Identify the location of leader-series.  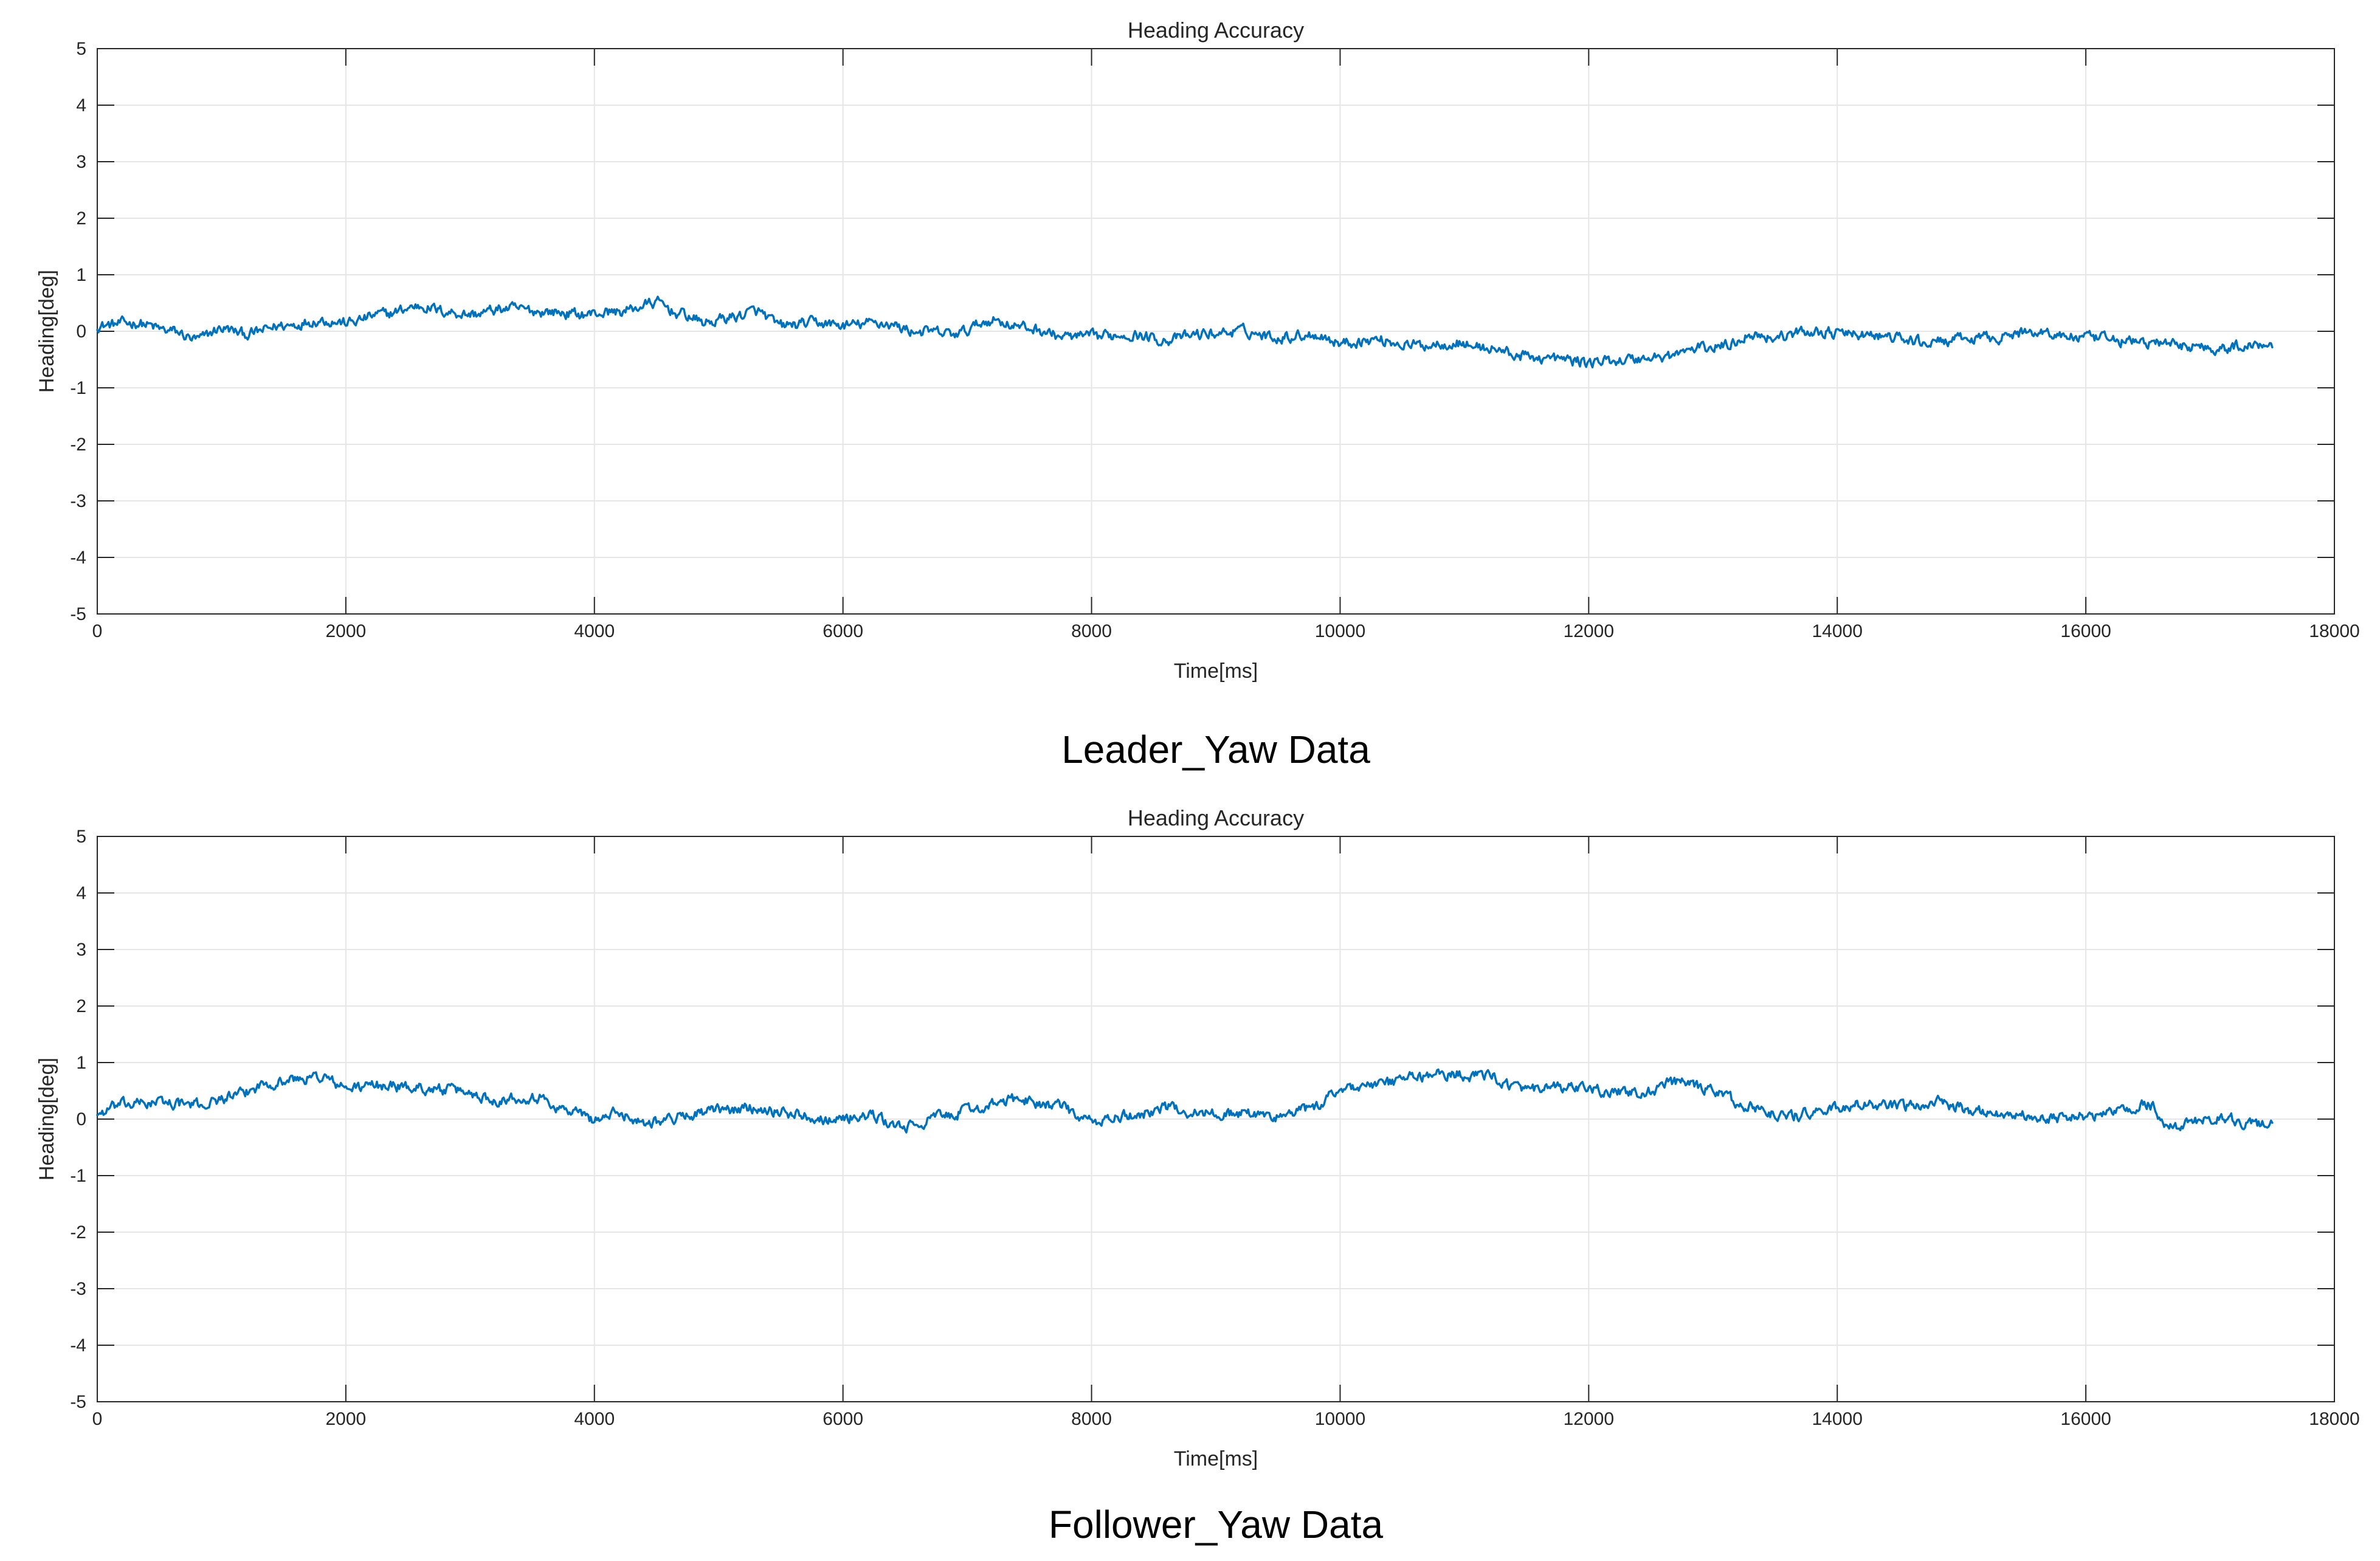
(1185, 332).